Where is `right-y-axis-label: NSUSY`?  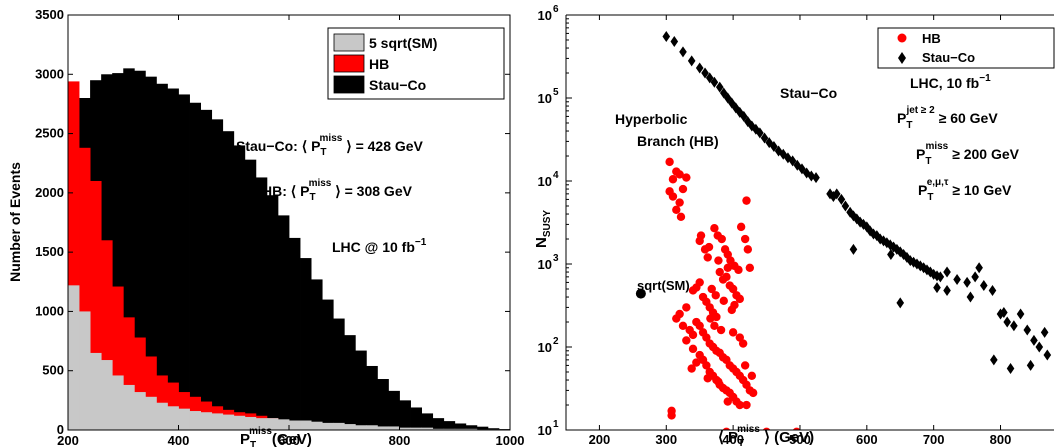 right-y-axis-label: NSUSY is located at coordinates (543, 229).